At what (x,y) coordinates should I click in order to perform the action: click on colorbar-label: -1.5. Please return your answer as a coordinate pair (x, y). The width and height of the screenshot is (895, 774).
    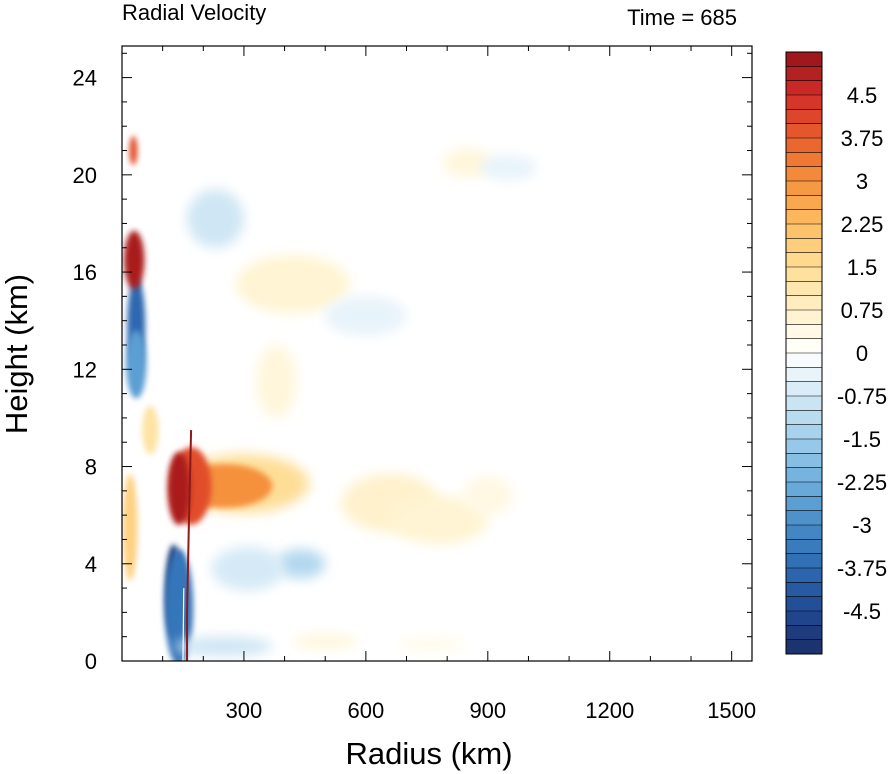
    Looking at the image, I should click on (862, 439).